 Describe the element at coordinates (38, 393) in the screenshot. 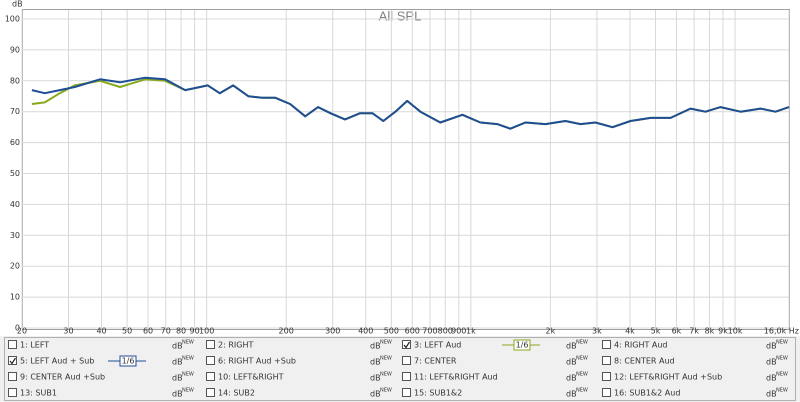

I see `legend-label: 13: SUB1` at that location.